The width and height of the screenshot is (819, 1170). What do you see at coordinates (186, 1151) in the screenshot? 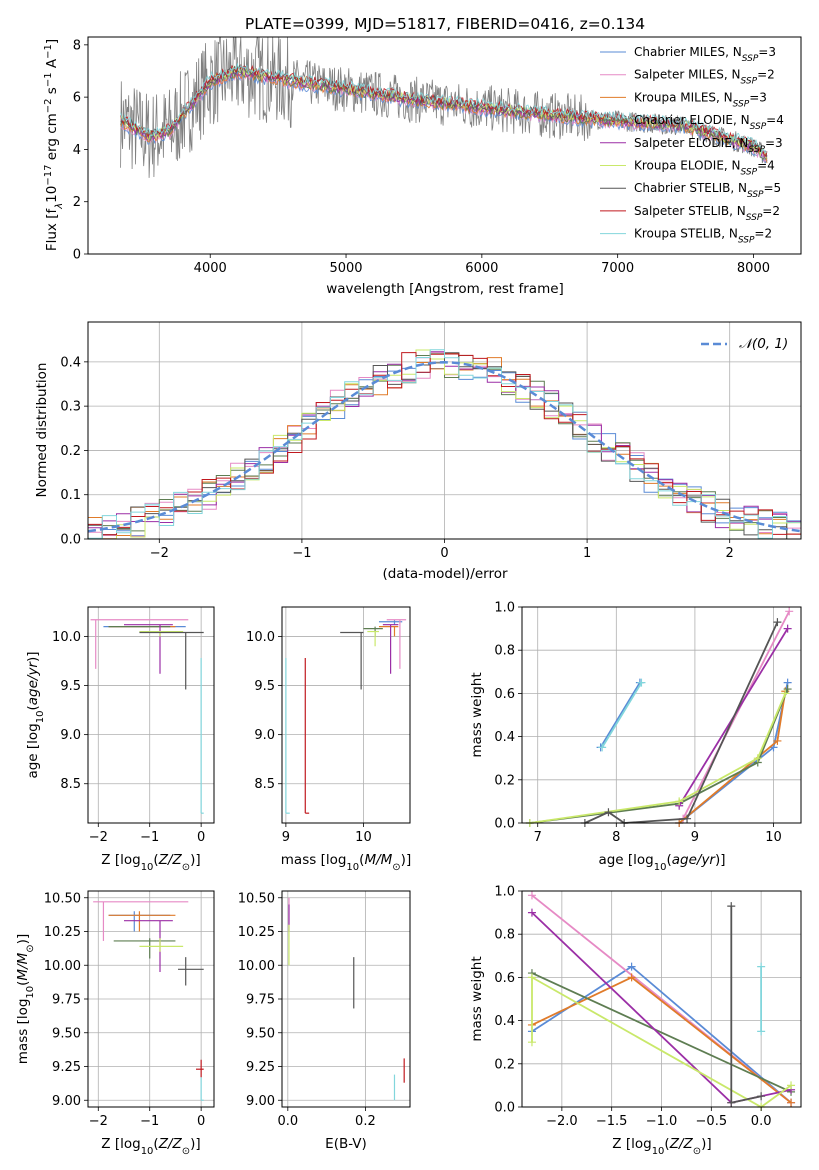
I see `mass-vs-Z-xlabel-sun: ⊙` at bounding box center [186, 1151].